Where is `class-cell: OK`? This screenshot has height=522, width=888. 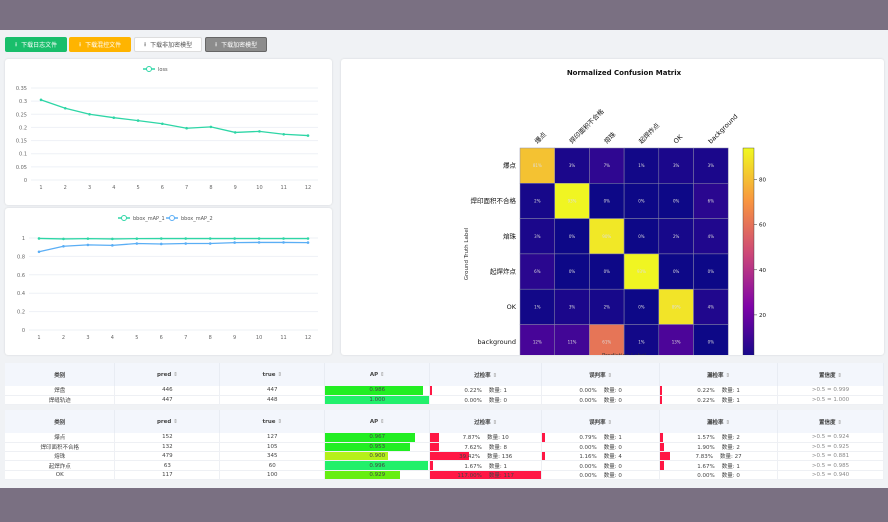 class-cell: OK is located at coordinates (60, 475).